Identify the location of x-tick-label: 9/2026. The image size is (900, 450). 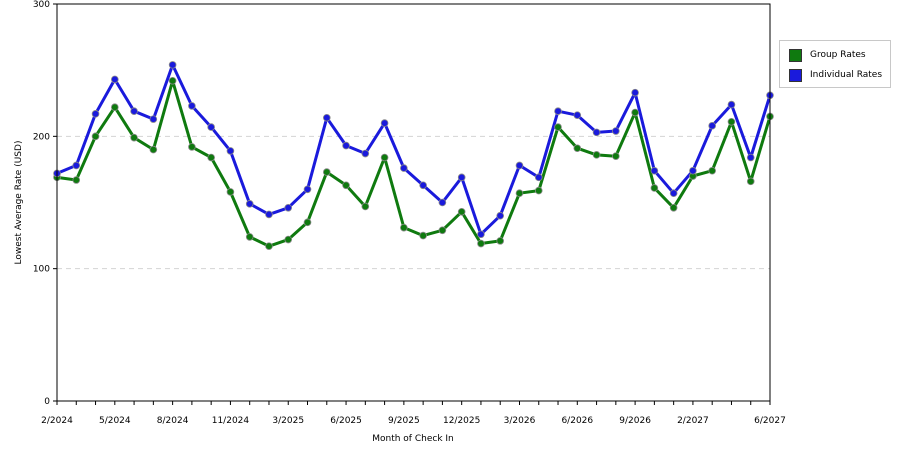
(635, 421).